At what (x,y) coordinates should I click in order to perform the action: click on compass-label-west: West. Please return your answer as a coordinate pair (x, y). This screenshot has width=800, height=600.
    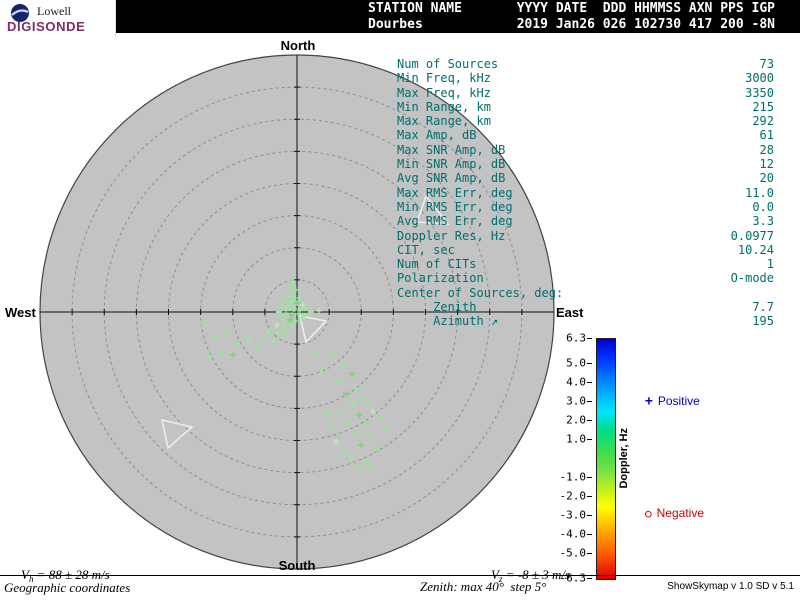
    Looking at the image, I should click on (20, 312).